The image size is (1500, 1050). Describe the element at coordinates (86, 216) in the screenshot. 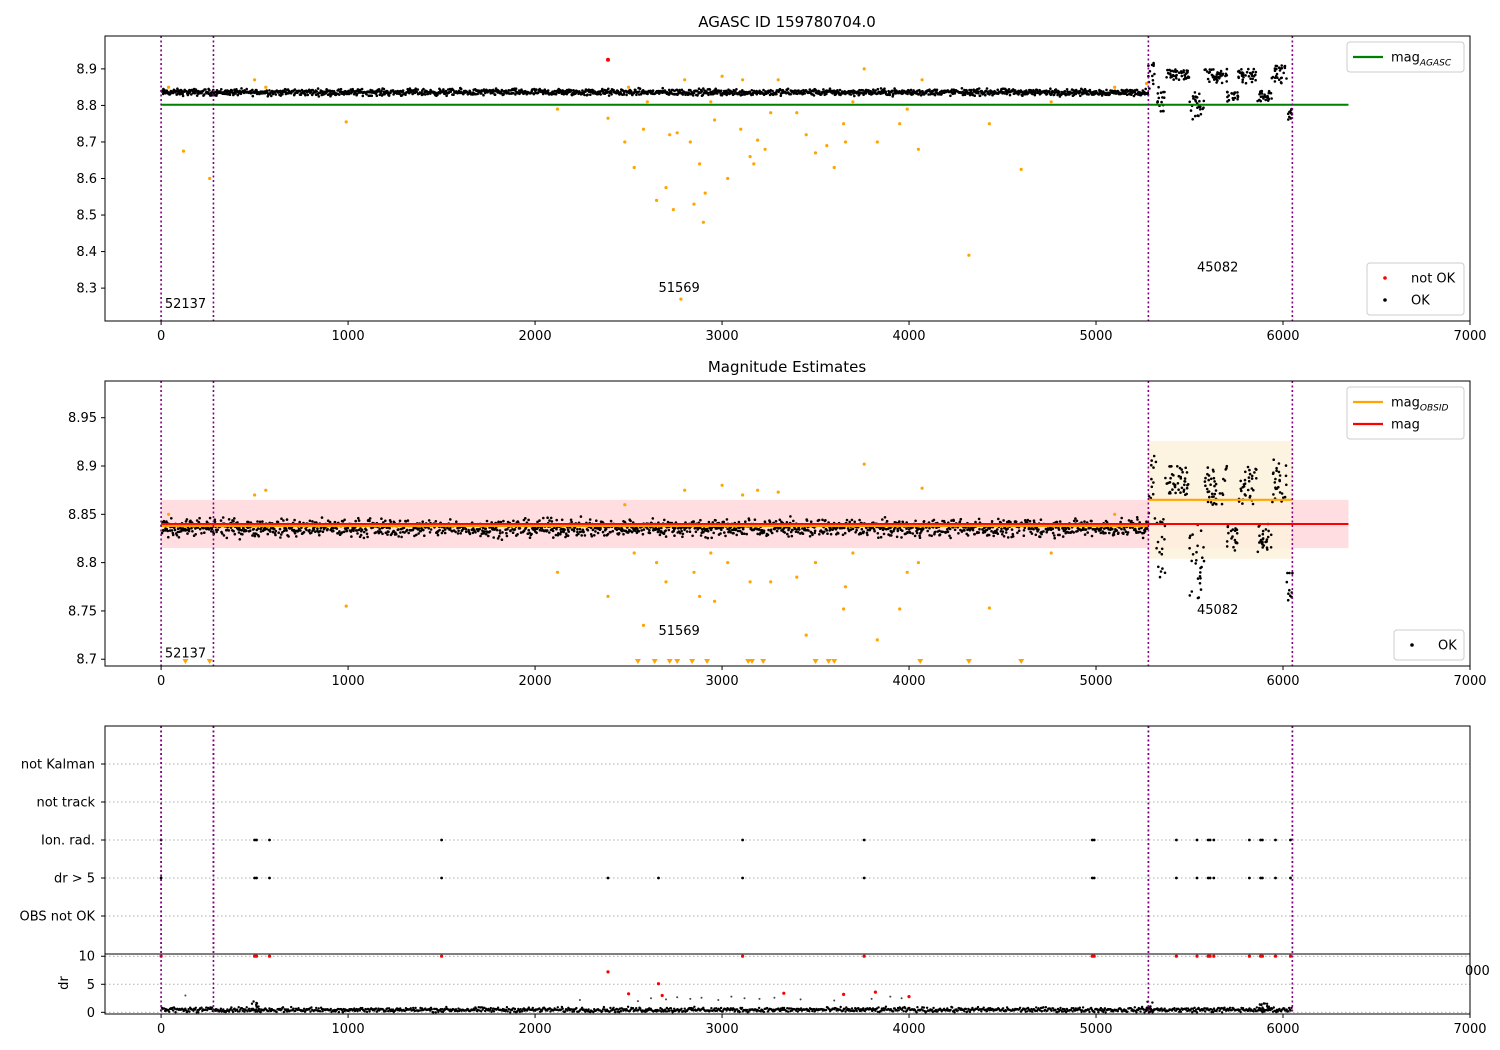

I see `y-tick-label: 8.5` at that location.